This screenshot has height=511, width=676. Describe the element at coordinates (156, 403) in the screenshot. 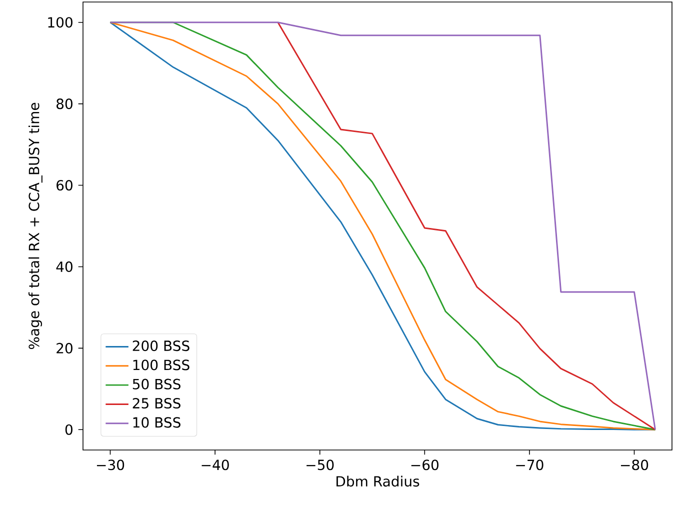

I see `legend-label: 25 BSS` at that location.